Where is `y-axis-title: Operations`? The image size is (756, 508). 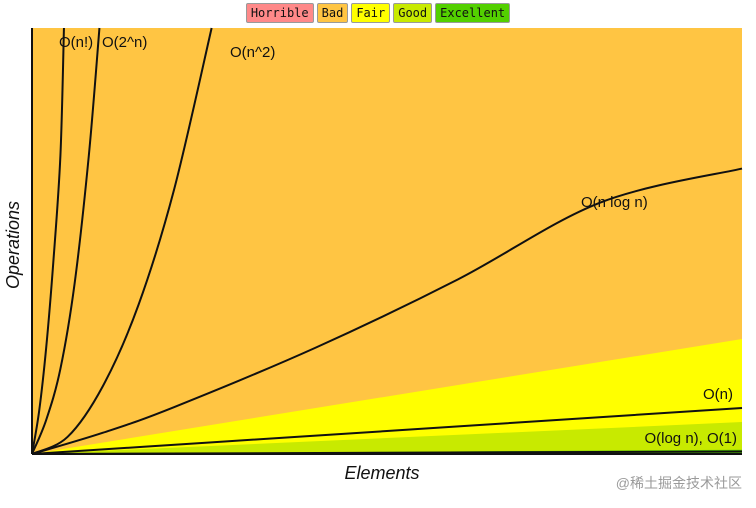 y-axis-title: Operations is located at coordinates (13, 245).